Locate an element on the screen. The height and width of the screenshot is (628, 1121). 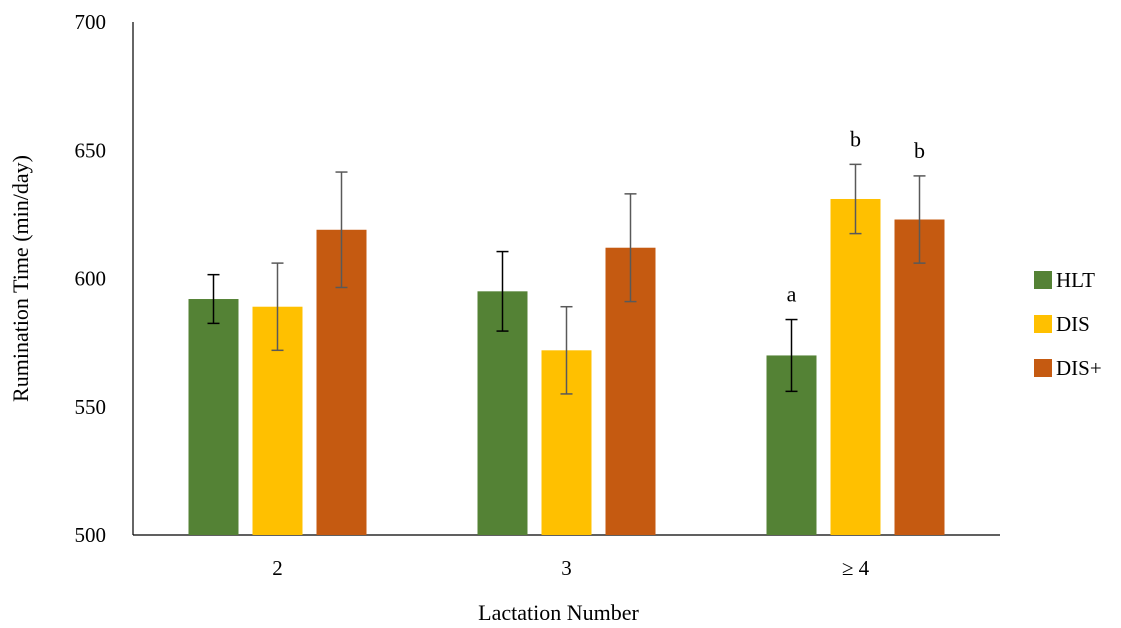
legend-label: DIS+ is located at coordinates (1079, 368).